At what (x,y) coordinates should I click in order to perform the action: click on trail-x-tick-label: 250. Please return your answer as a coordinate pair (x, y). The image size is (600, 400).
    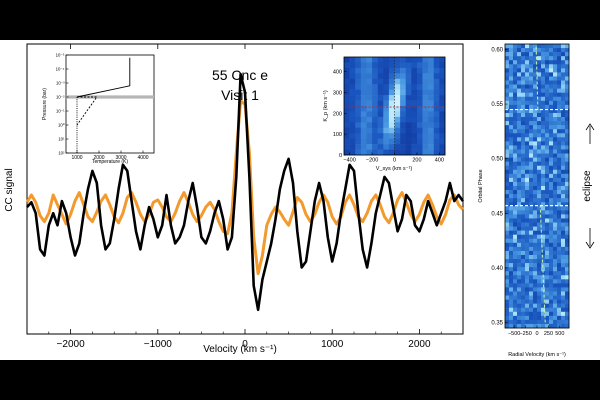
    Looking at the image, I should click on (548, 334).